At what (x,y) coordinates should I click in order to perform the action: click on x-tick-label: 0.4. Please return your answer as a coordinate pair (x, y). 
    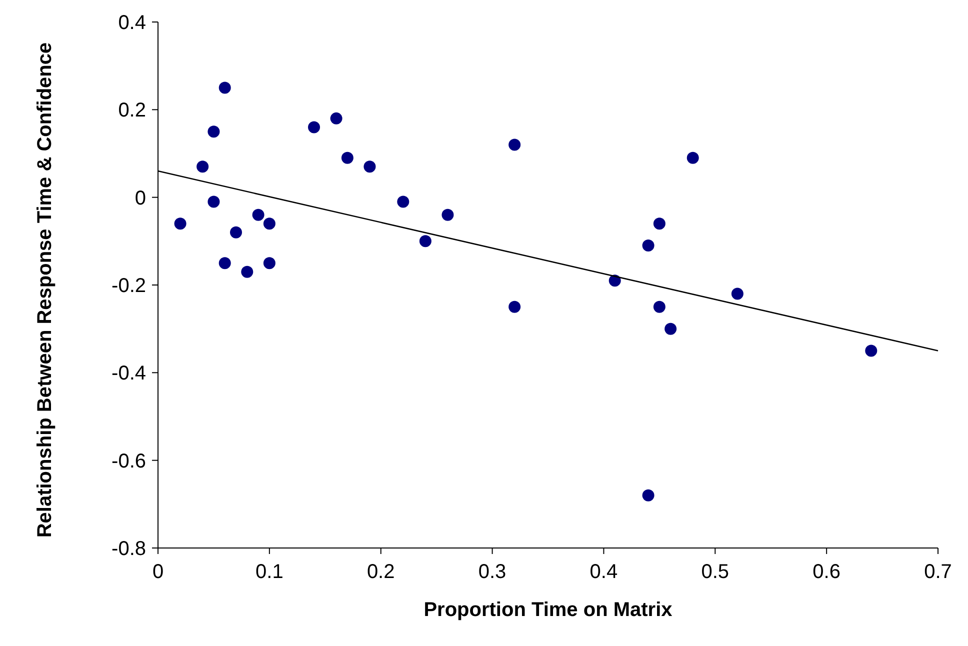
    Looking at the image, I should click on (604, 572).